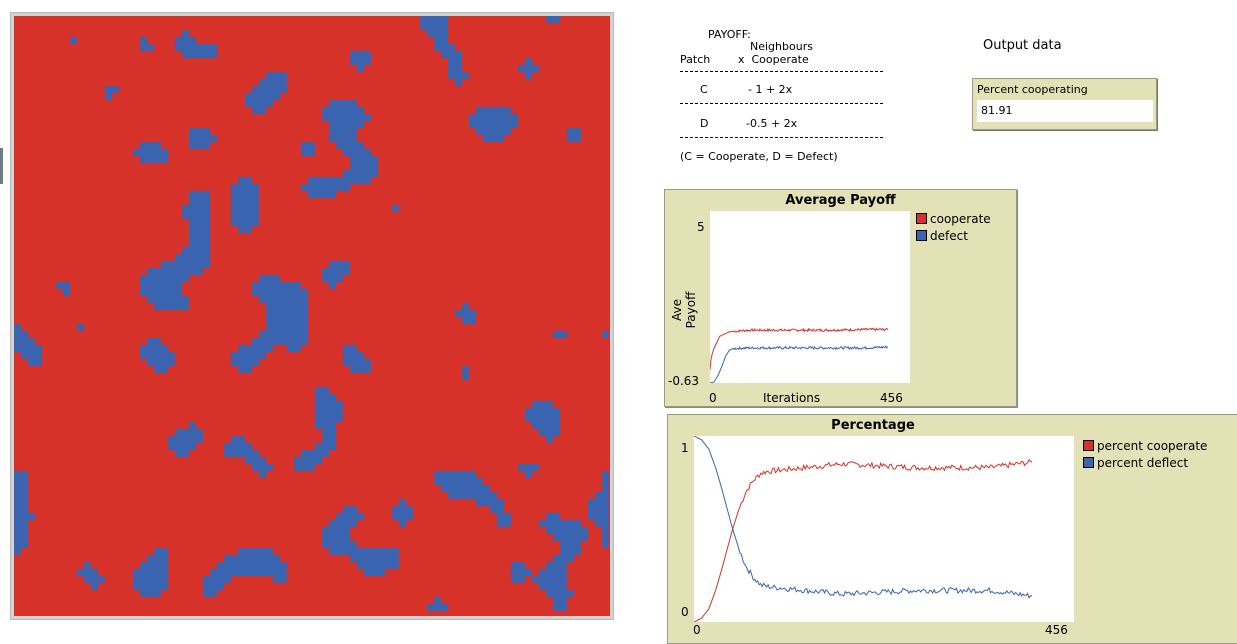  Describe the element at coordinates (1145, 454) in the screenshot. I see `plot-legend: percent cooperate percent deflect` at that location.